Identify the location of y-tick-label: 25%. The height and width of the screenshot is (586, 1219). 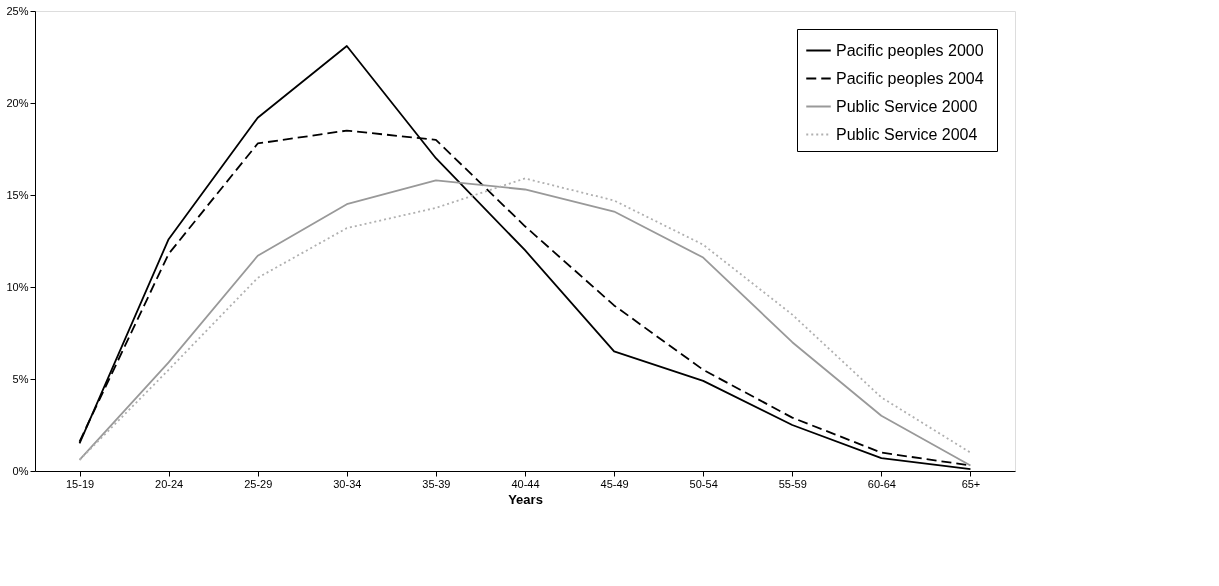
(17, 10).